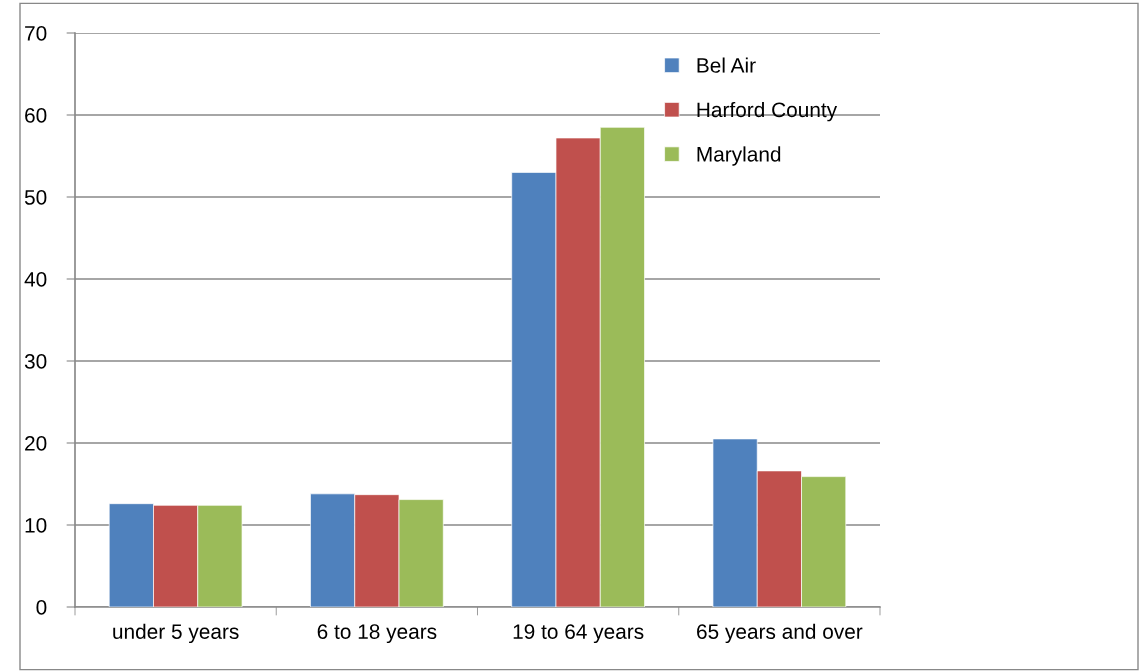 Image resolution: width=1143 pixels, height=671 pixels. What do you see at coordinates (578, 634) in the screenshot?
I see `x-tick-label: 19 to 64 years` at bounding box center [578, 634].